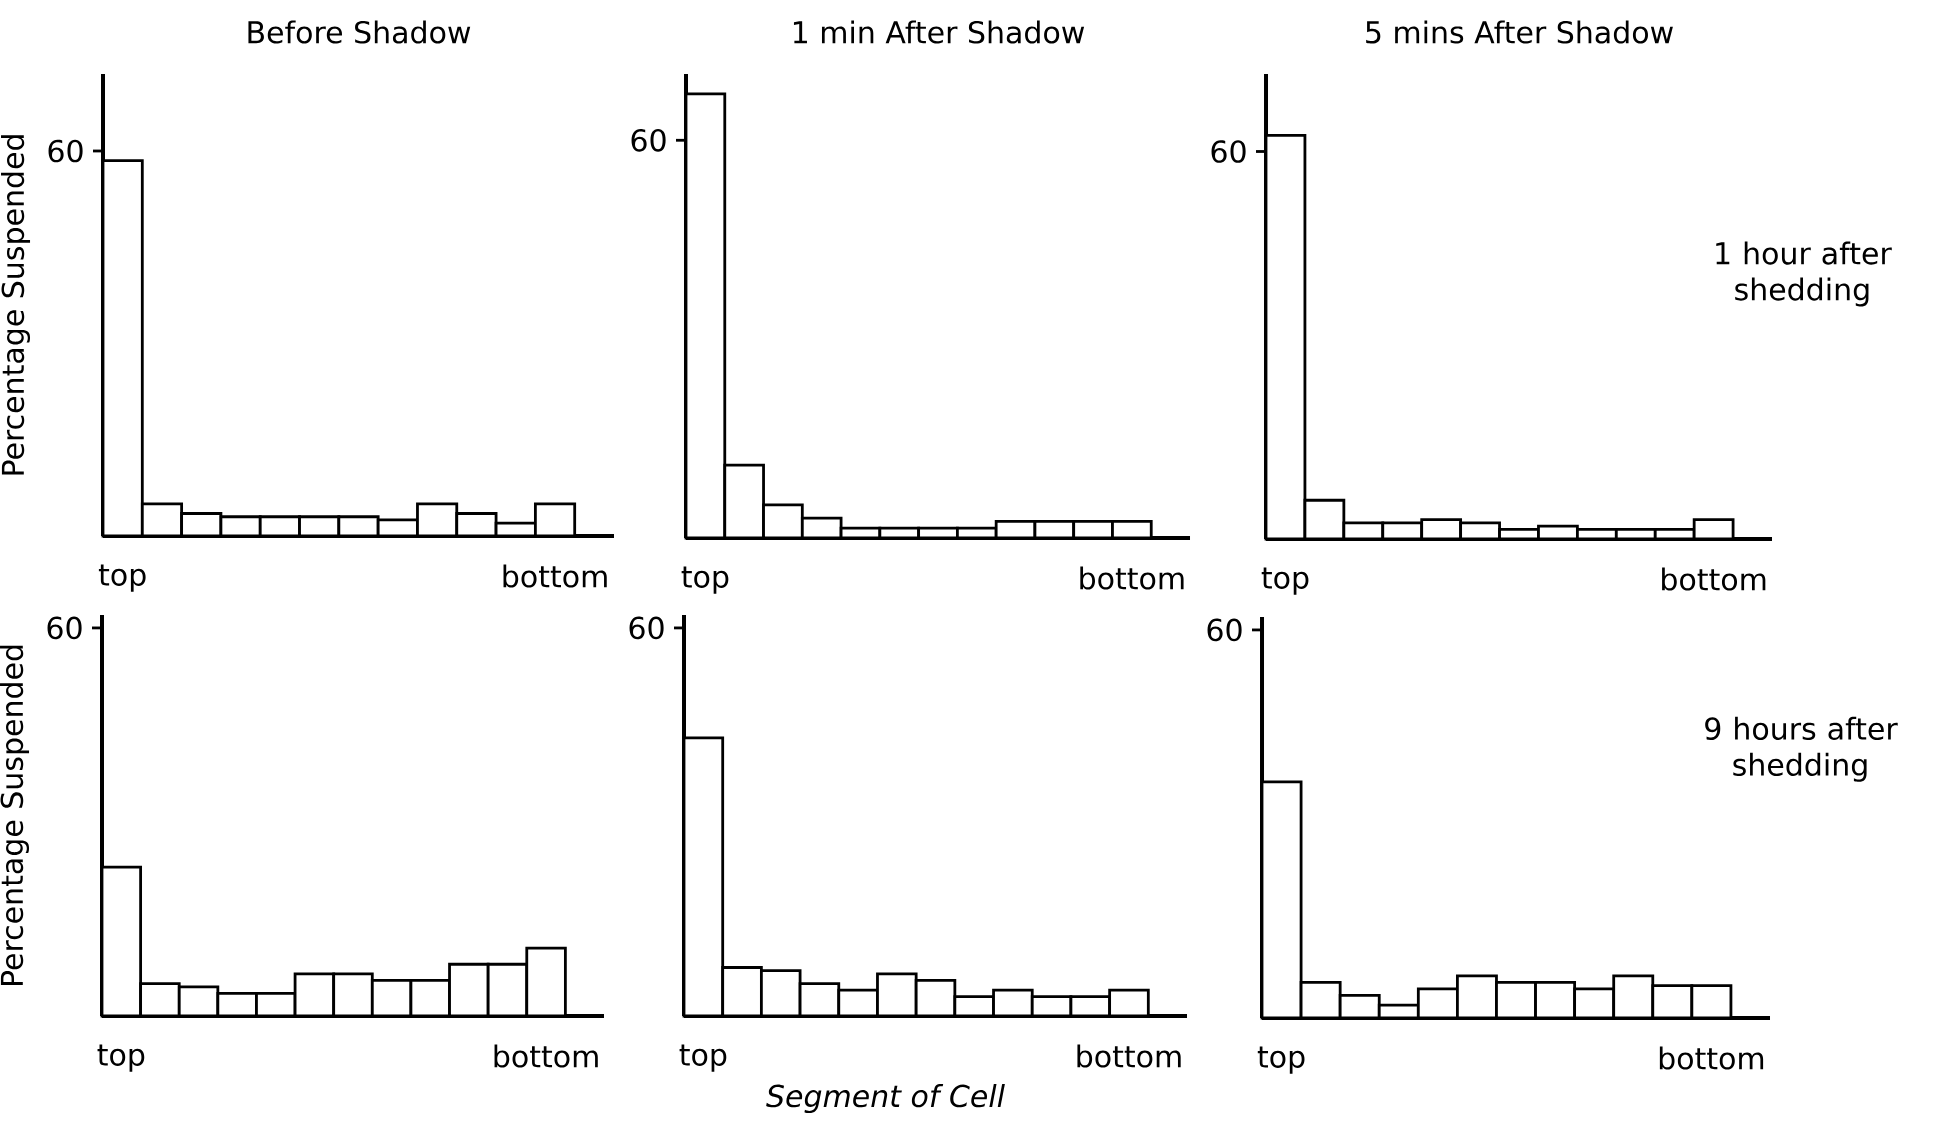 The width and height of the screenshot is (1951, 1128). I want to click on chart-title: Before Shadow, so click(359, 32).